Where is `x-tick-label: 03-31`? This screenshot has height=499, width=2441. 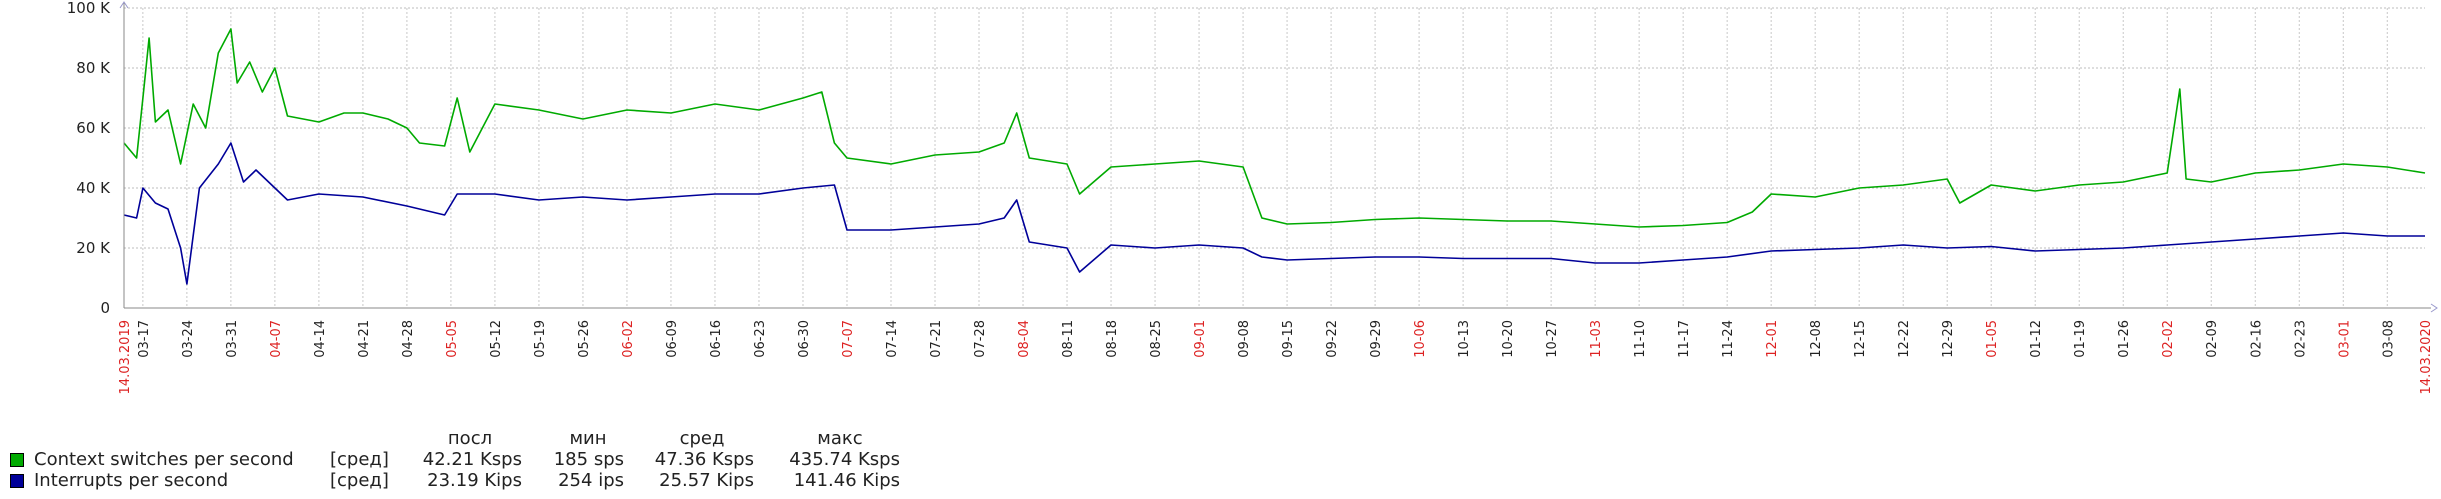 x-tick-label: 03-31 is located at coordinates (232, 339).